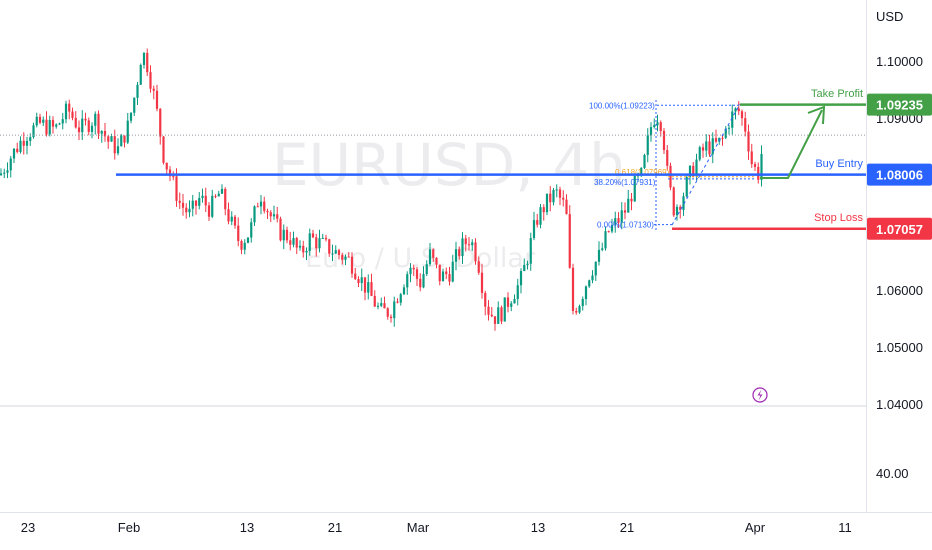 Image resolution: width=932 pixels, height=550 pixels. Describe the element at coordinates (889, 16) in the screenshot. I see `currency-label: USD` at that location.